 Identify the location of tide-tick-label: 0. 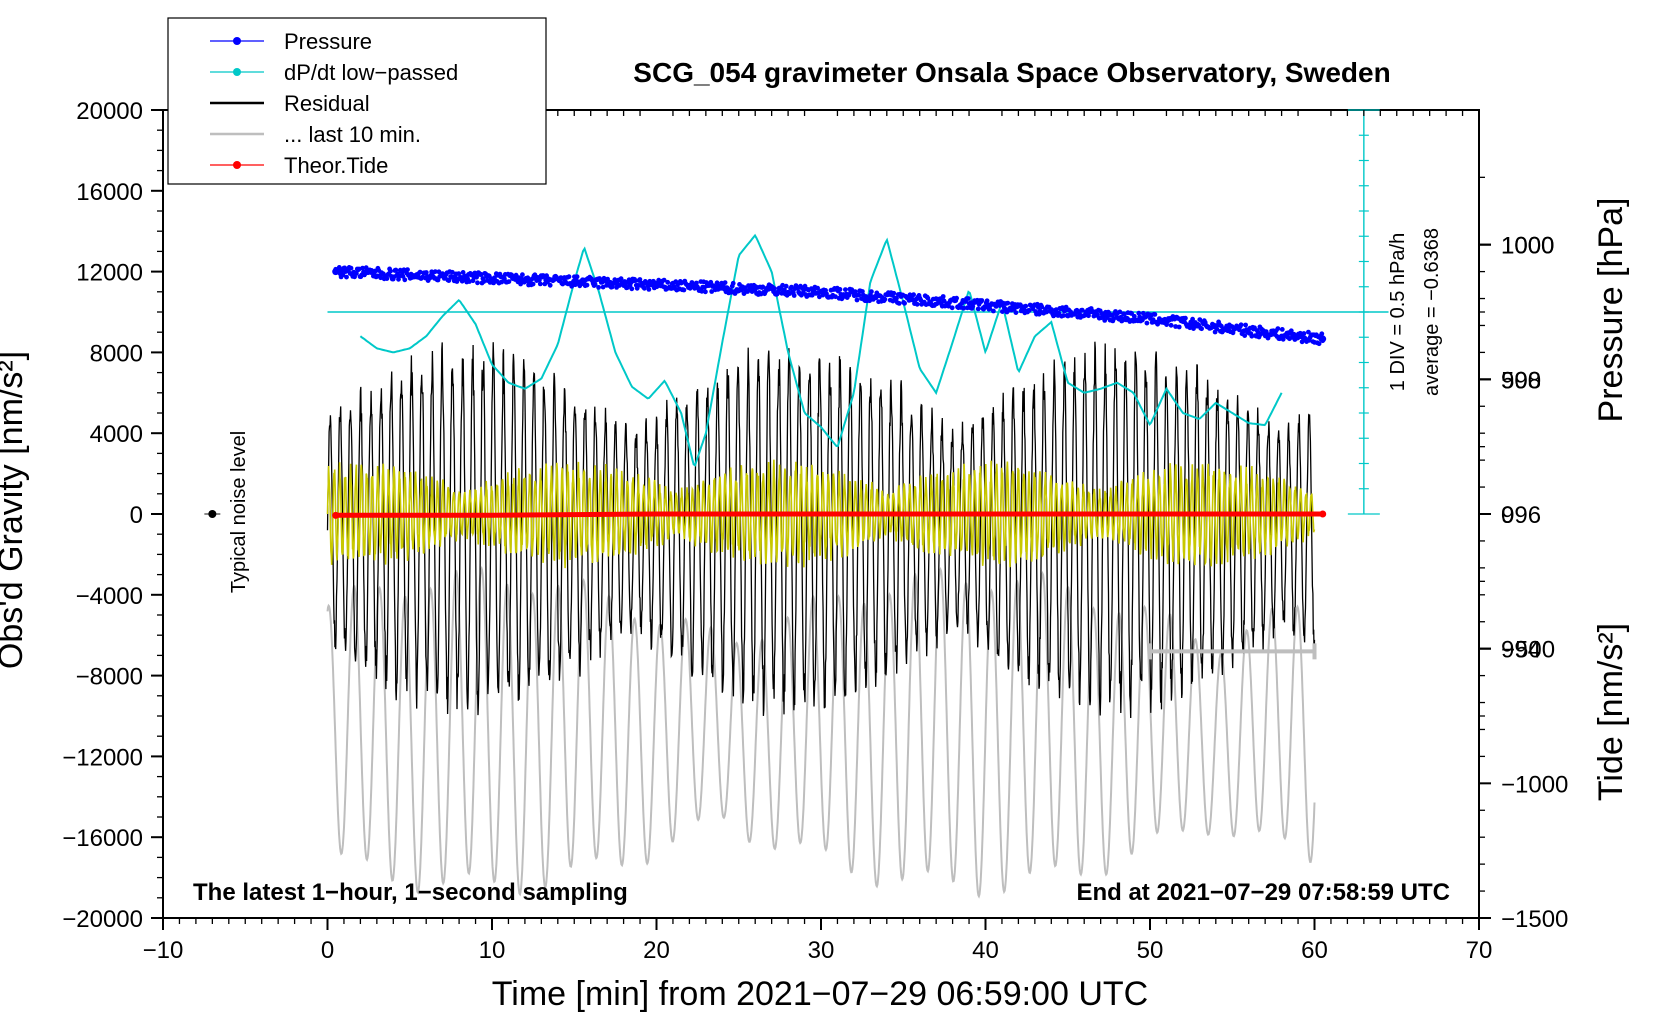
(1507, 515).